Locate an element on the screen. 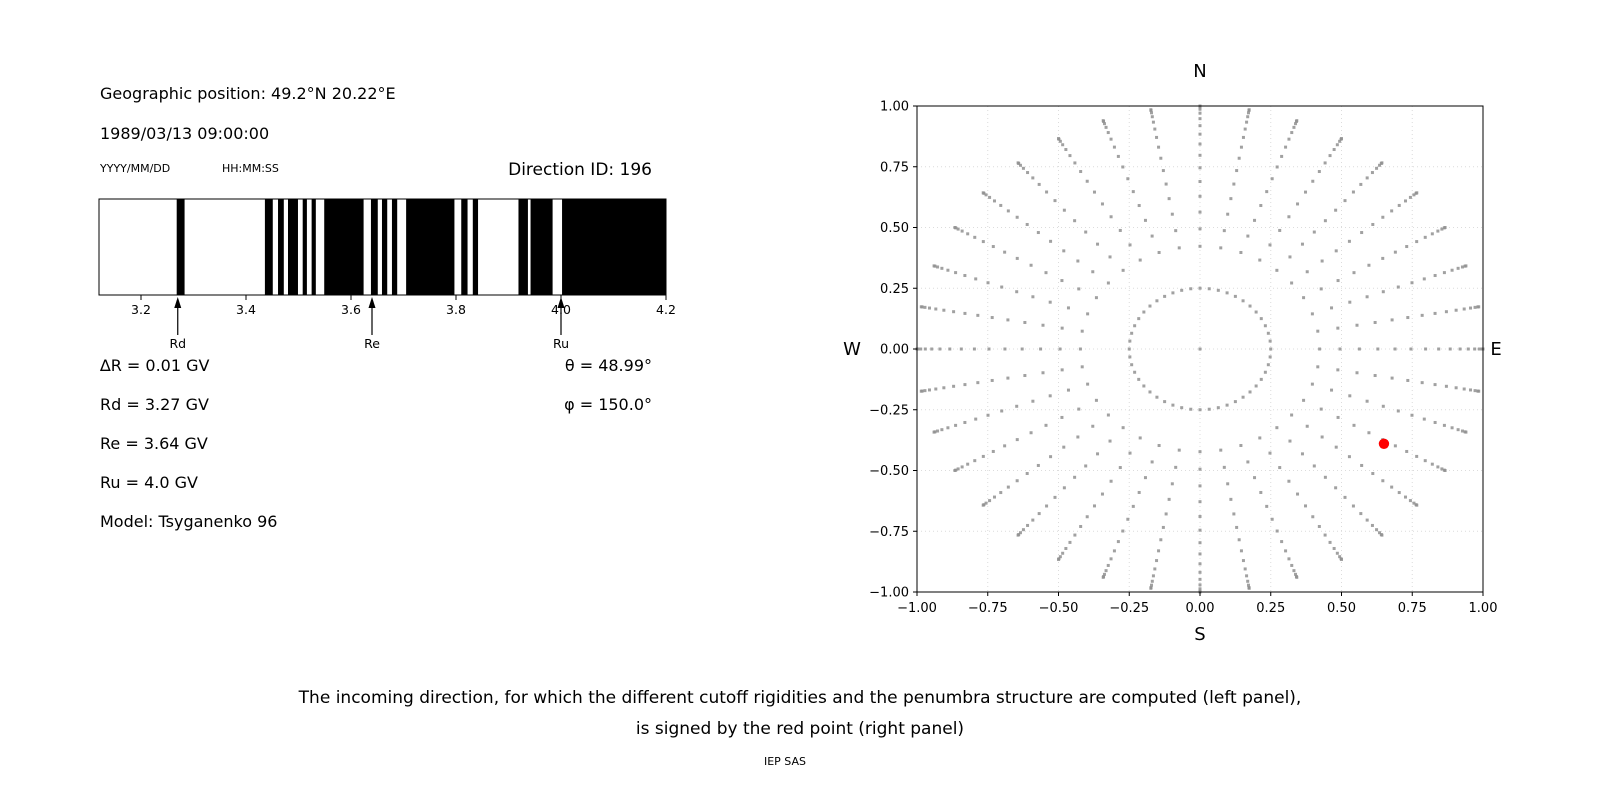 This screenshot has height=800, width=1600. scatter-xtick-label: 0.00 is located at coordinates (1200, 608).